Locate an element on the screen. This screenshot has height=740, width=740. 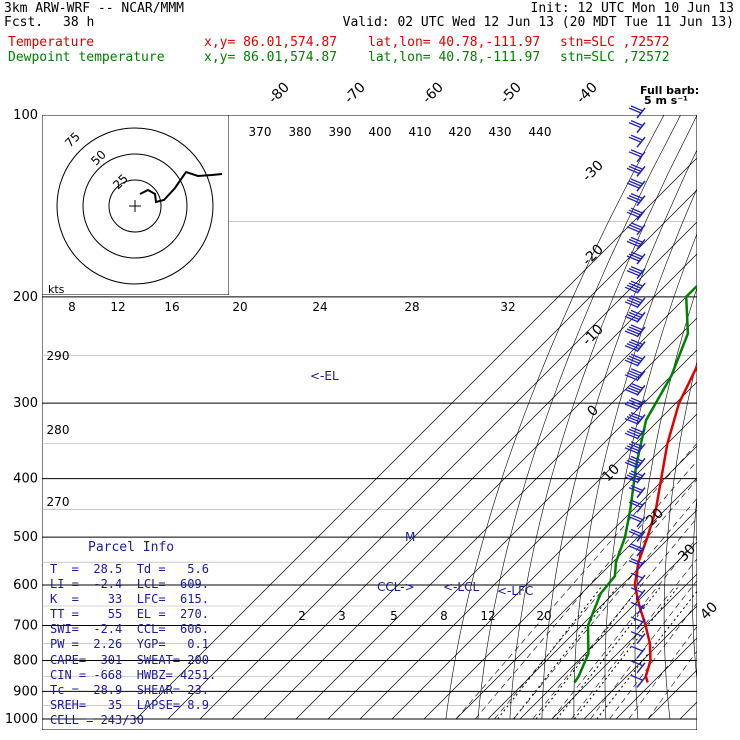
hodo-ring is located at coordinates (135, 206).